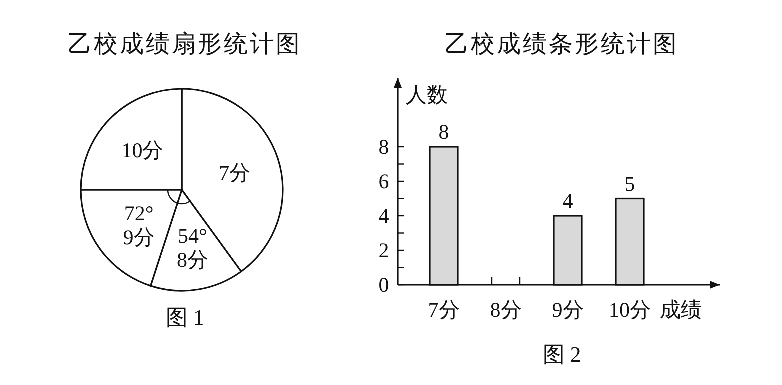 This screenshot has width=782, height=385. I want to click on y-tick-label: 0, so click(384, 285).